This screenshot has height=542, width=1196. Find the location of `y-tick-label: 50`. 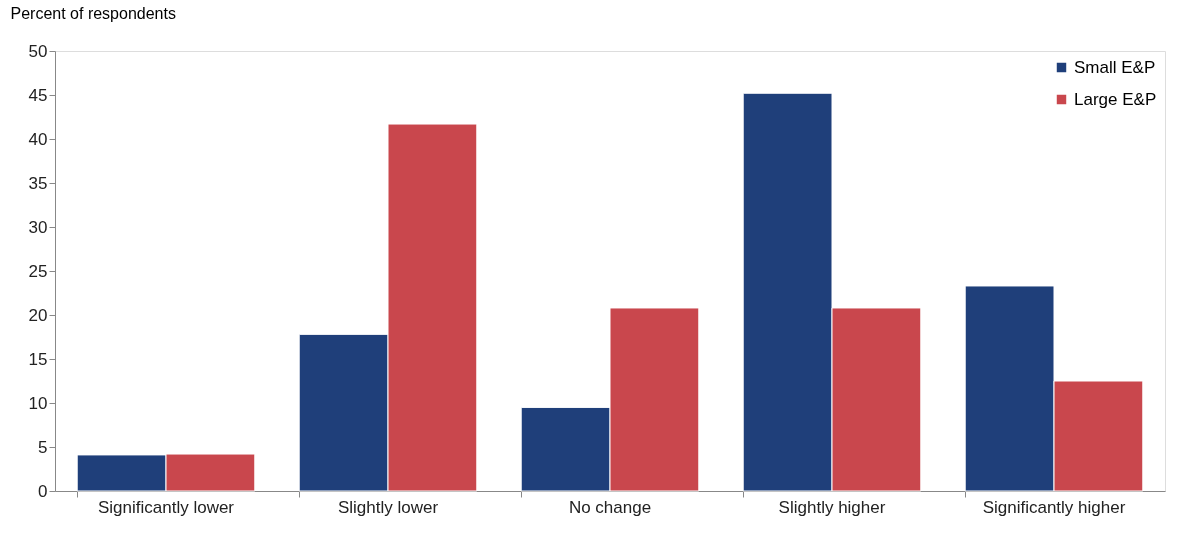

y-tick-label: 50 is located at coordinates (38, 51).